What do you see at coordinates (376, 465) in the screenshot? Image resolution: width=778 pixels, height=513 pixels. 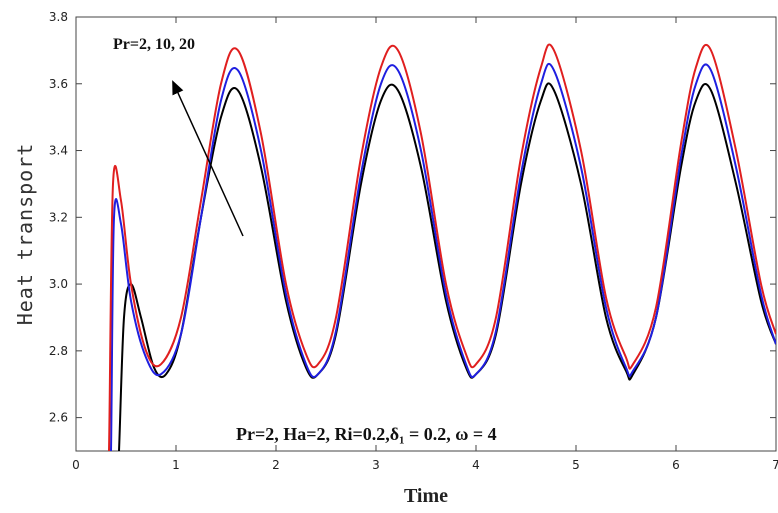 I see `x-tick-label: 3` at bounding box center [376, 465].